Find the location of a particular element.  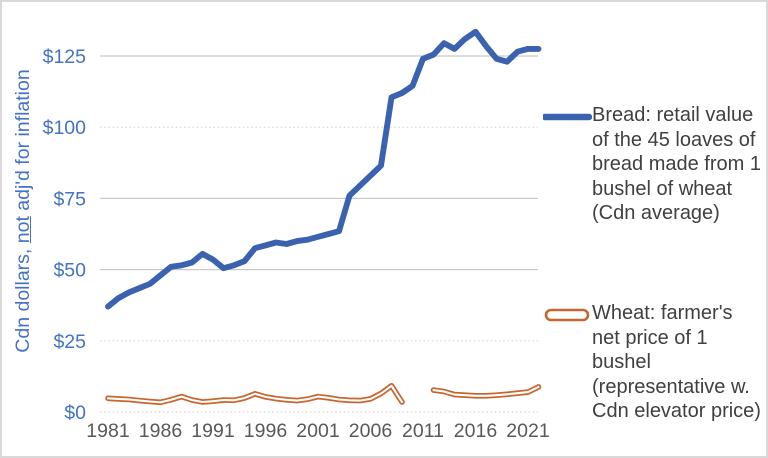

wheat-line-segment-1-core is located at coordinates (255, 394).